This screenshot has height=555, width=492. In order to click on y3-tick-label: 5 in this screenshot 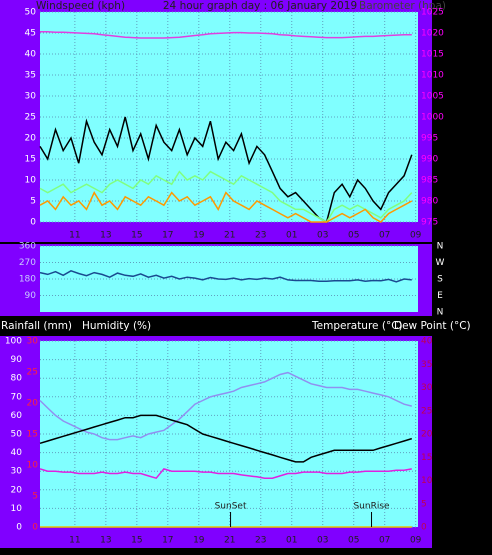, I will do `click(35, 497)`.